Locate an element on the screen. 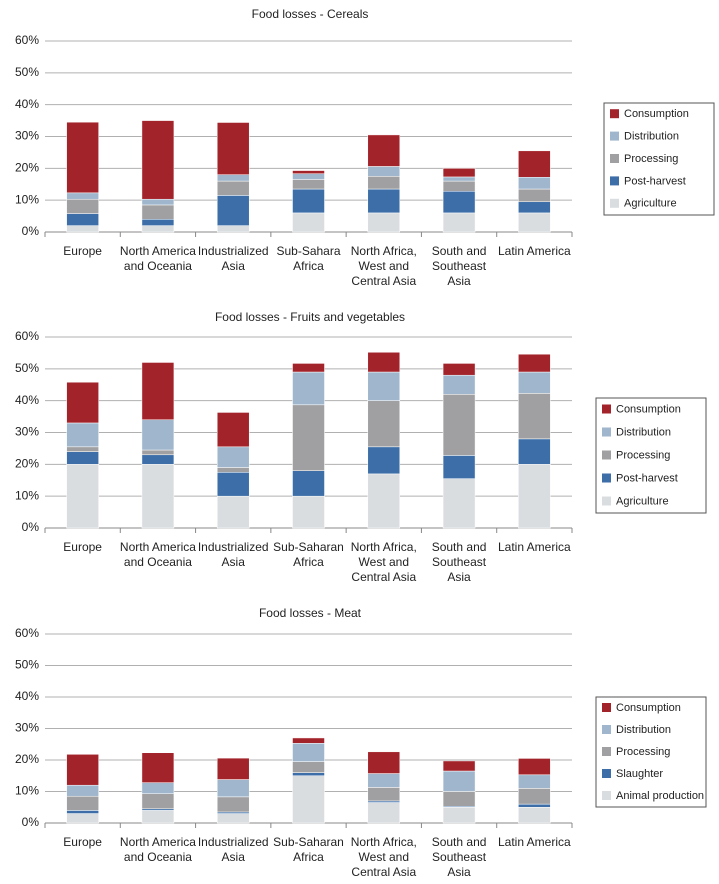  y-tick-label: 40% is located at coordinates (27, 696).